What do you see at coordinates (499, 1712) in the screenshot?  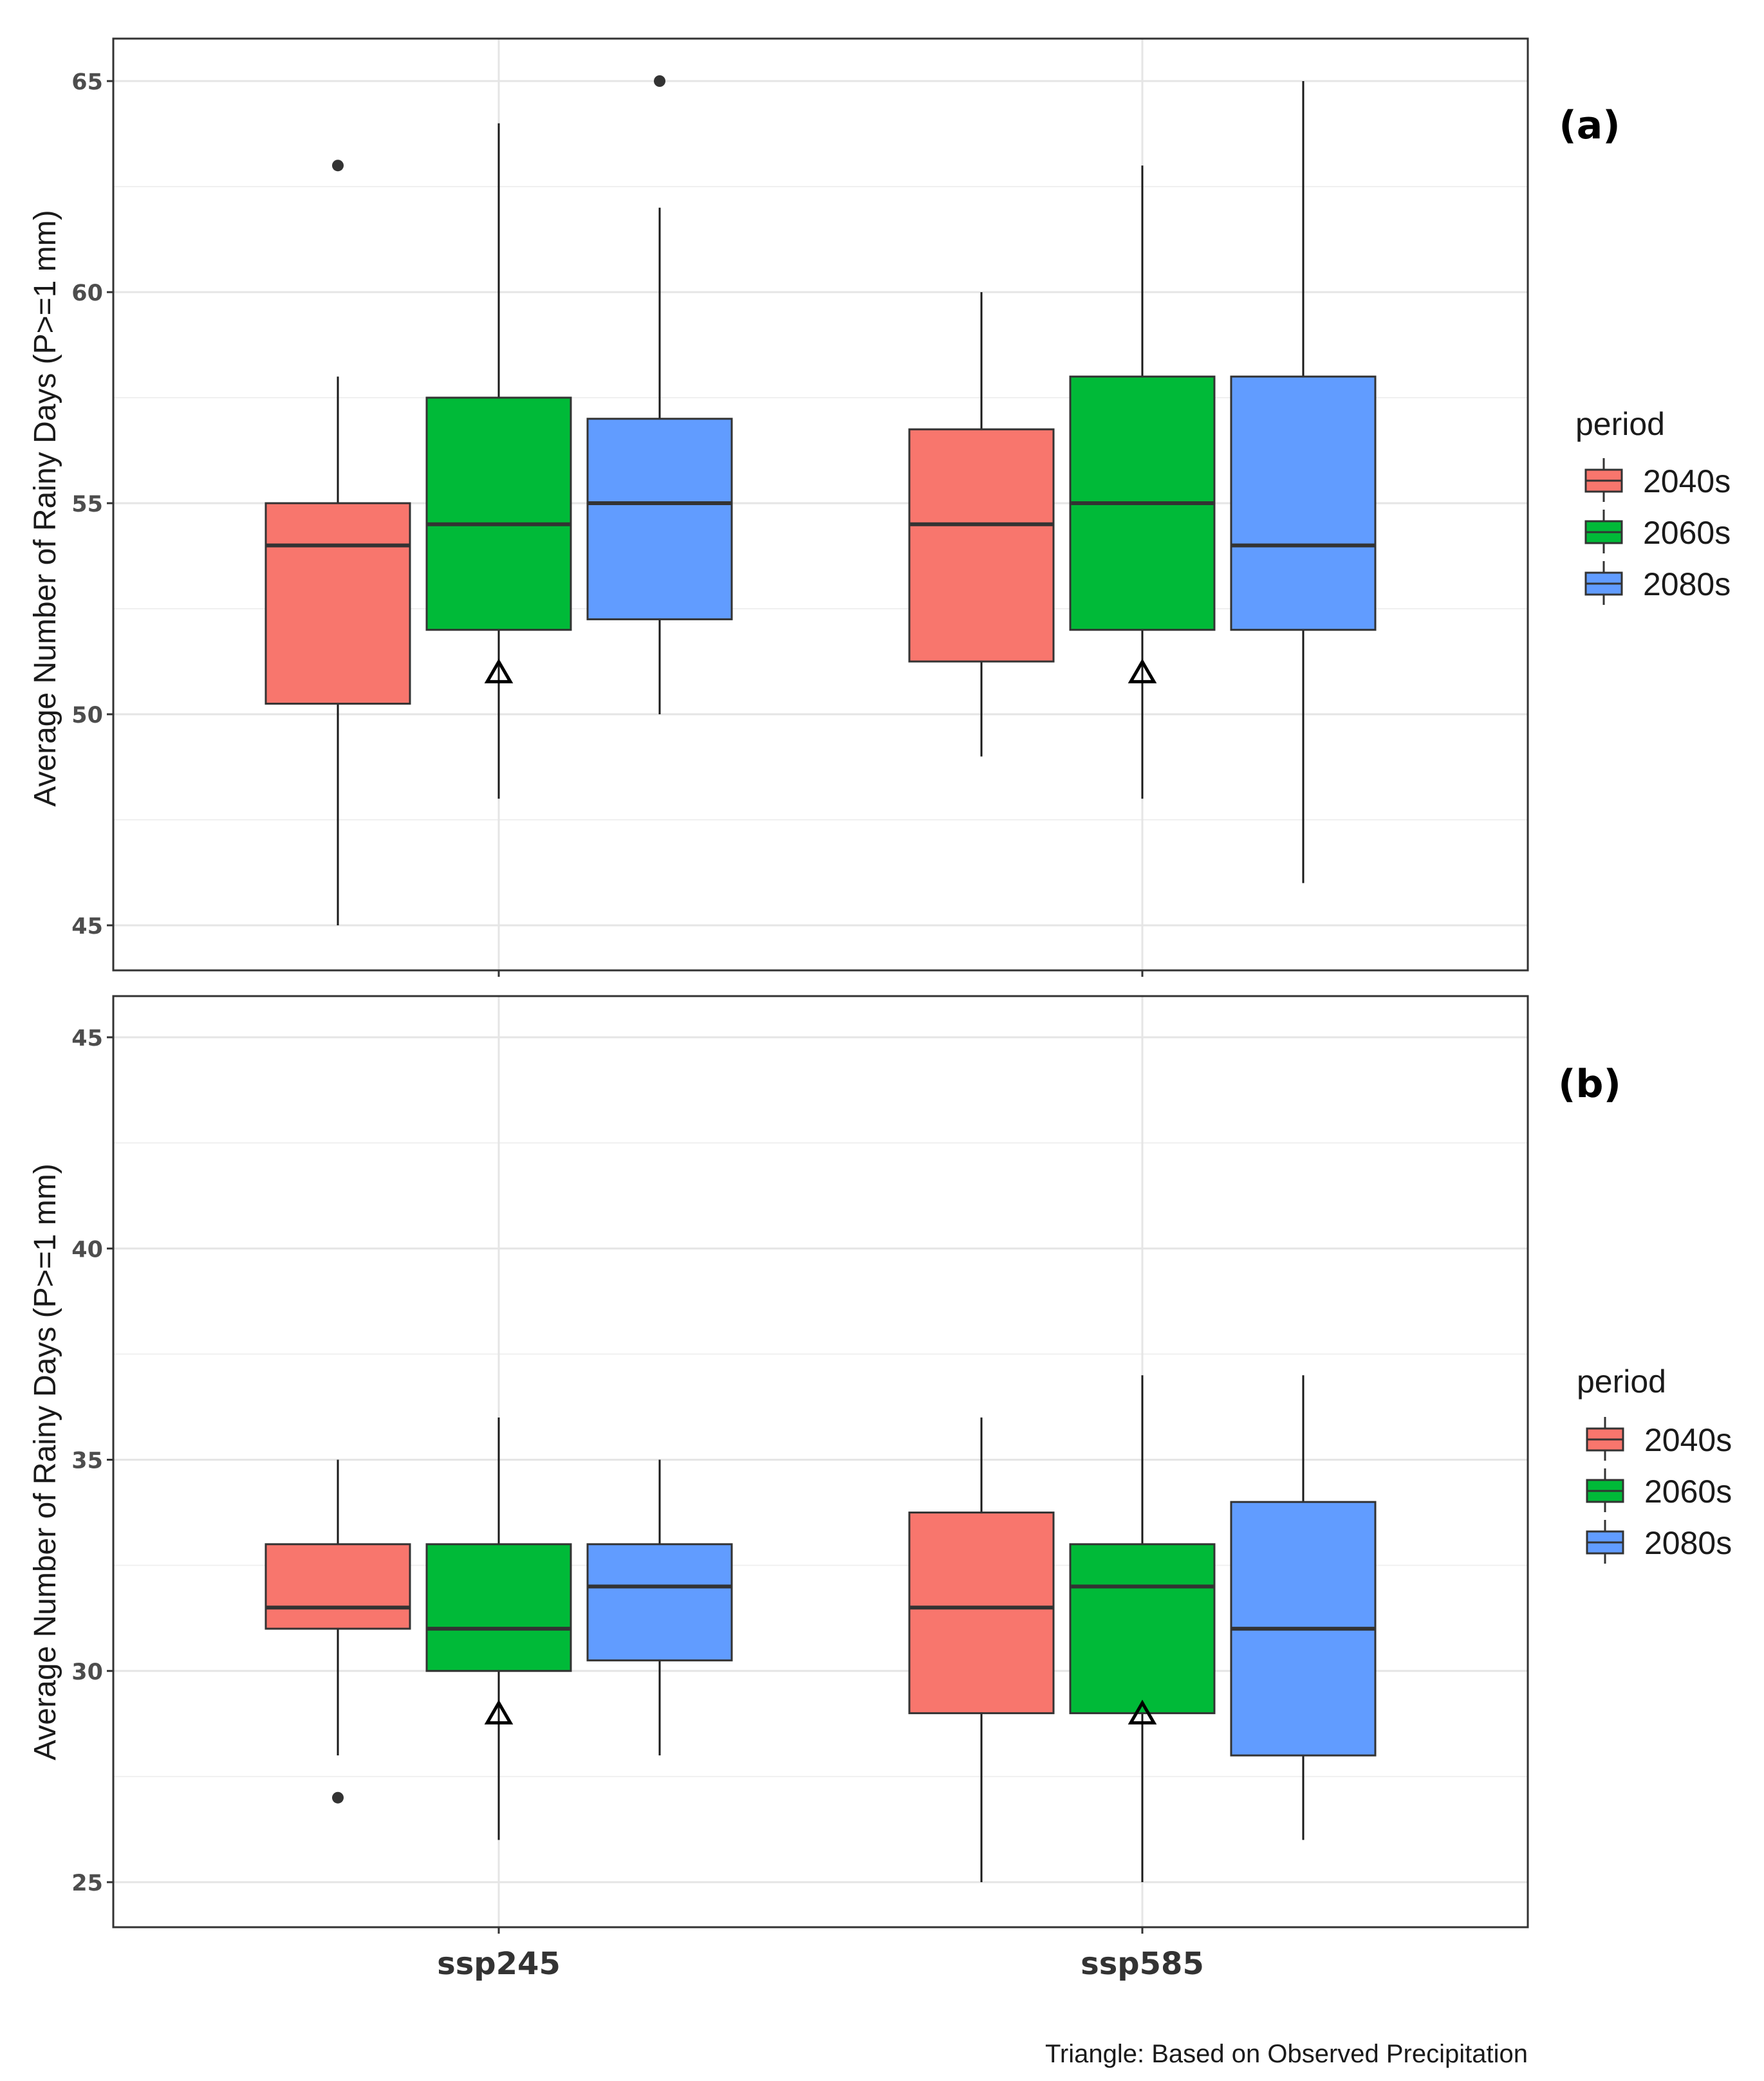 I see `panel-b-ssp245-observed-triangle` at bounding box center [499, 1712].